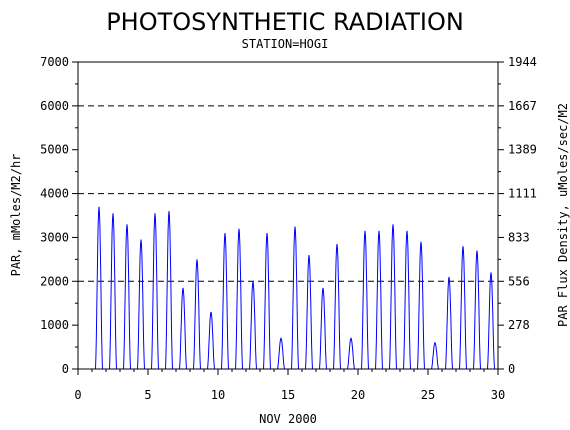  What do you see at coordinates (519, 281) in the screenshot?
I see `y-right-tick-label: 556` at bounding box center [519, 281].